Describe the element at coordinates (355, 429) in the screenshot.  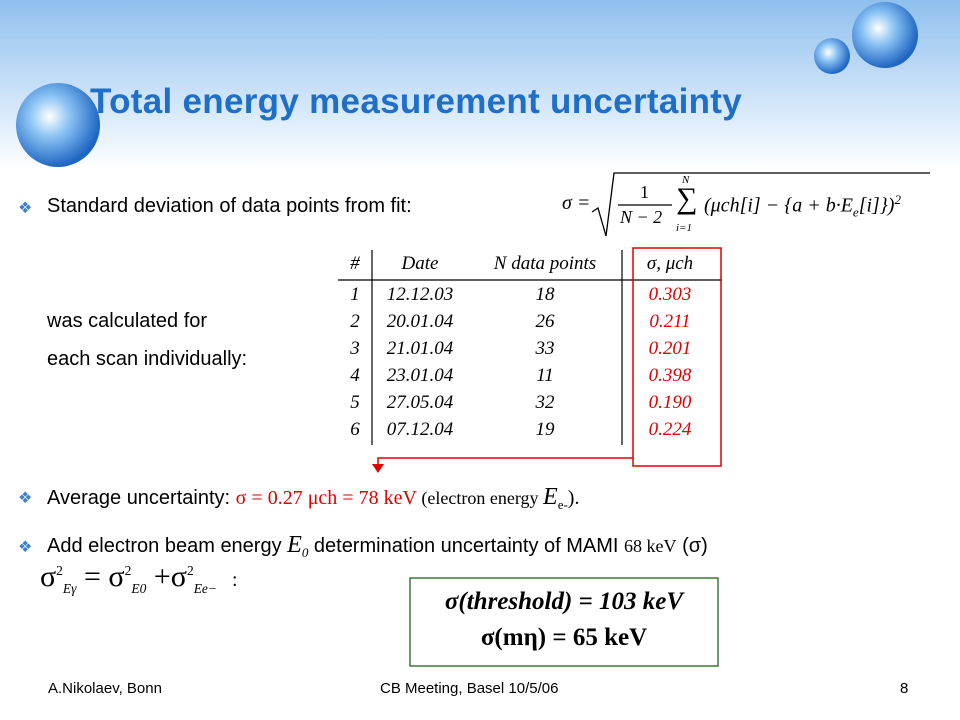
I see `table-cell: 6` at that location.